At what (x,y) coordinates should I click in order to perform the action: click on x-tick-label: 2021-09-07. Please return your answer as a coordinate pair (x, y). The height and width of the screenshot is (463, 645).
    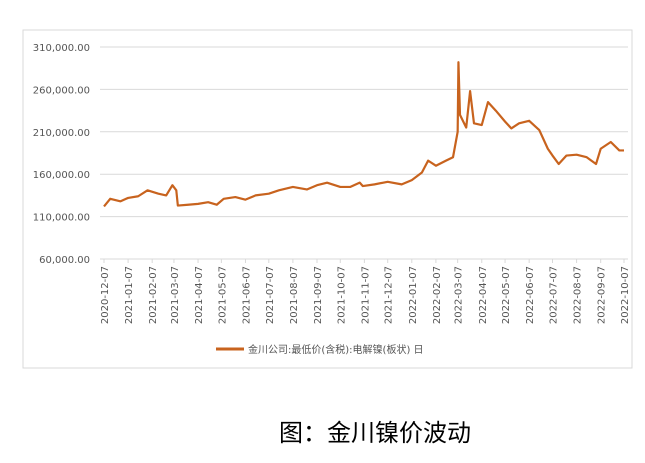
    Looking at the image, I should click on (318, 295).